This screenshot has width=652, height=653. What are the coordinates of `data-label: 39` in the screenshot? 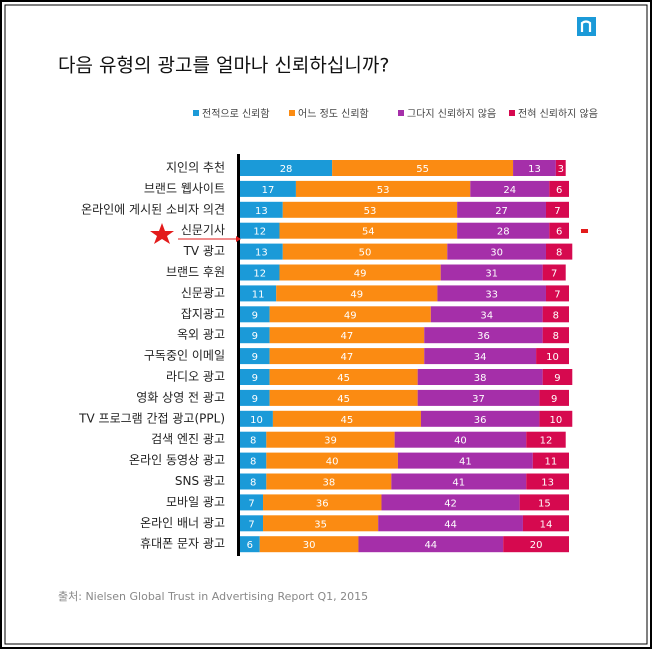 It's located at (330, 441).